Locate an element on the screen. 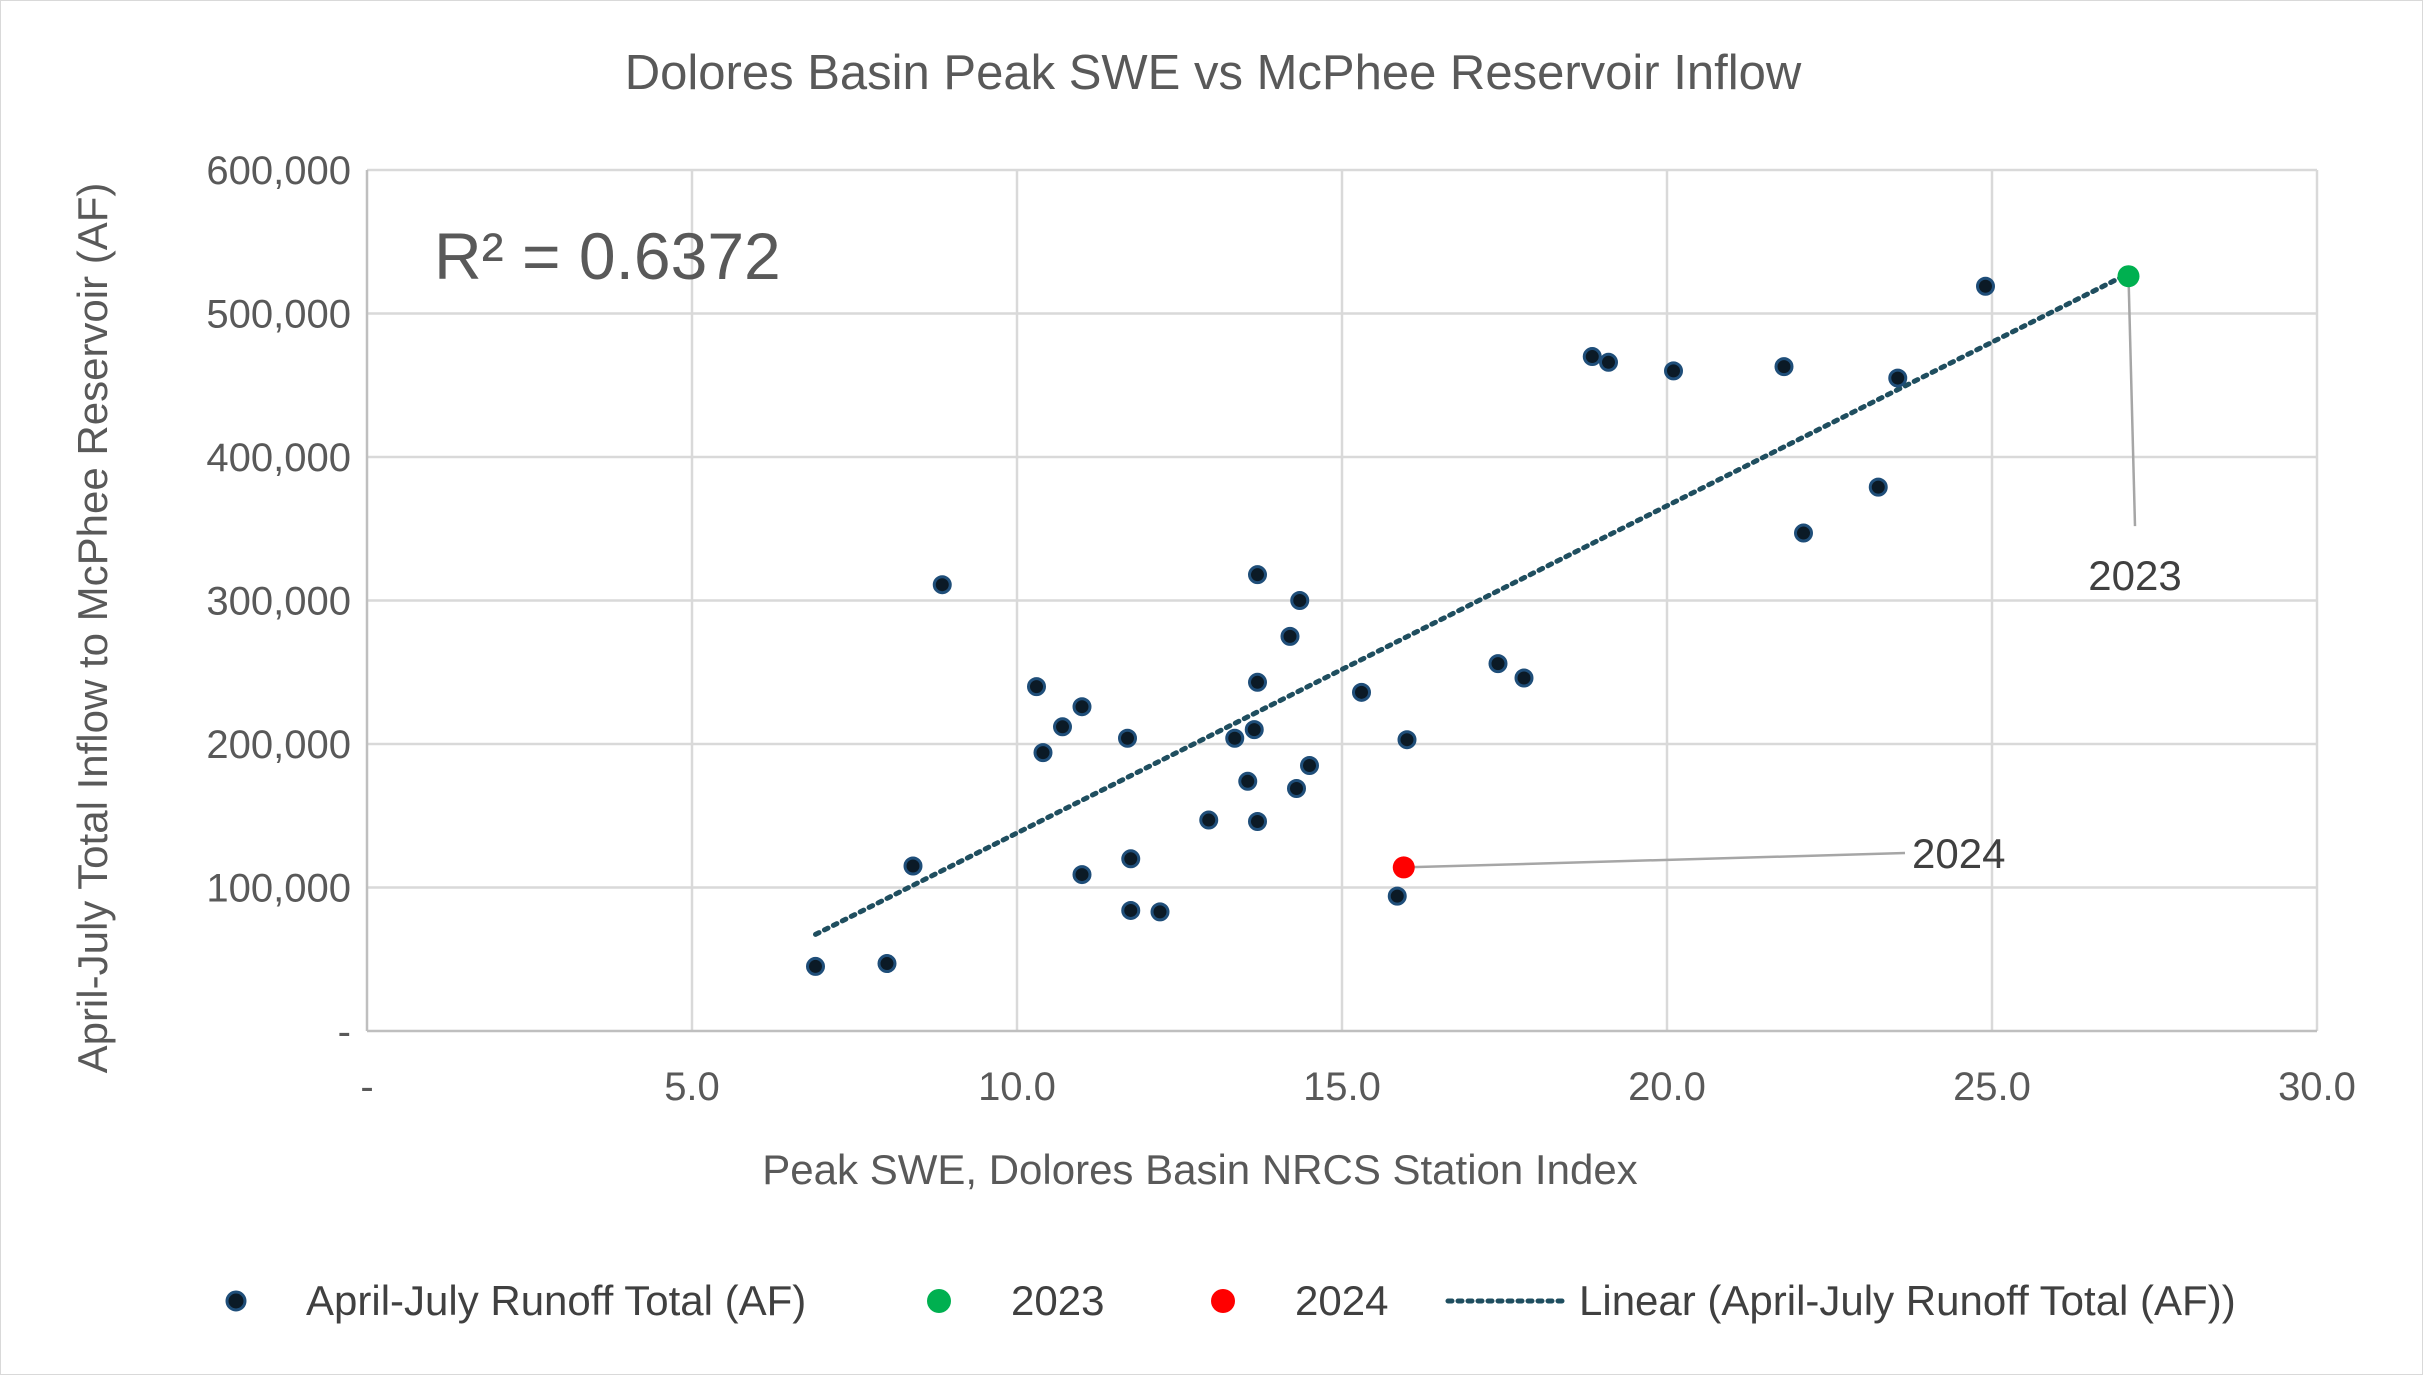 This screenshot has height=1379, width=2423. annotation-label-2024: 2024 is located at coordinates (1958, 853).